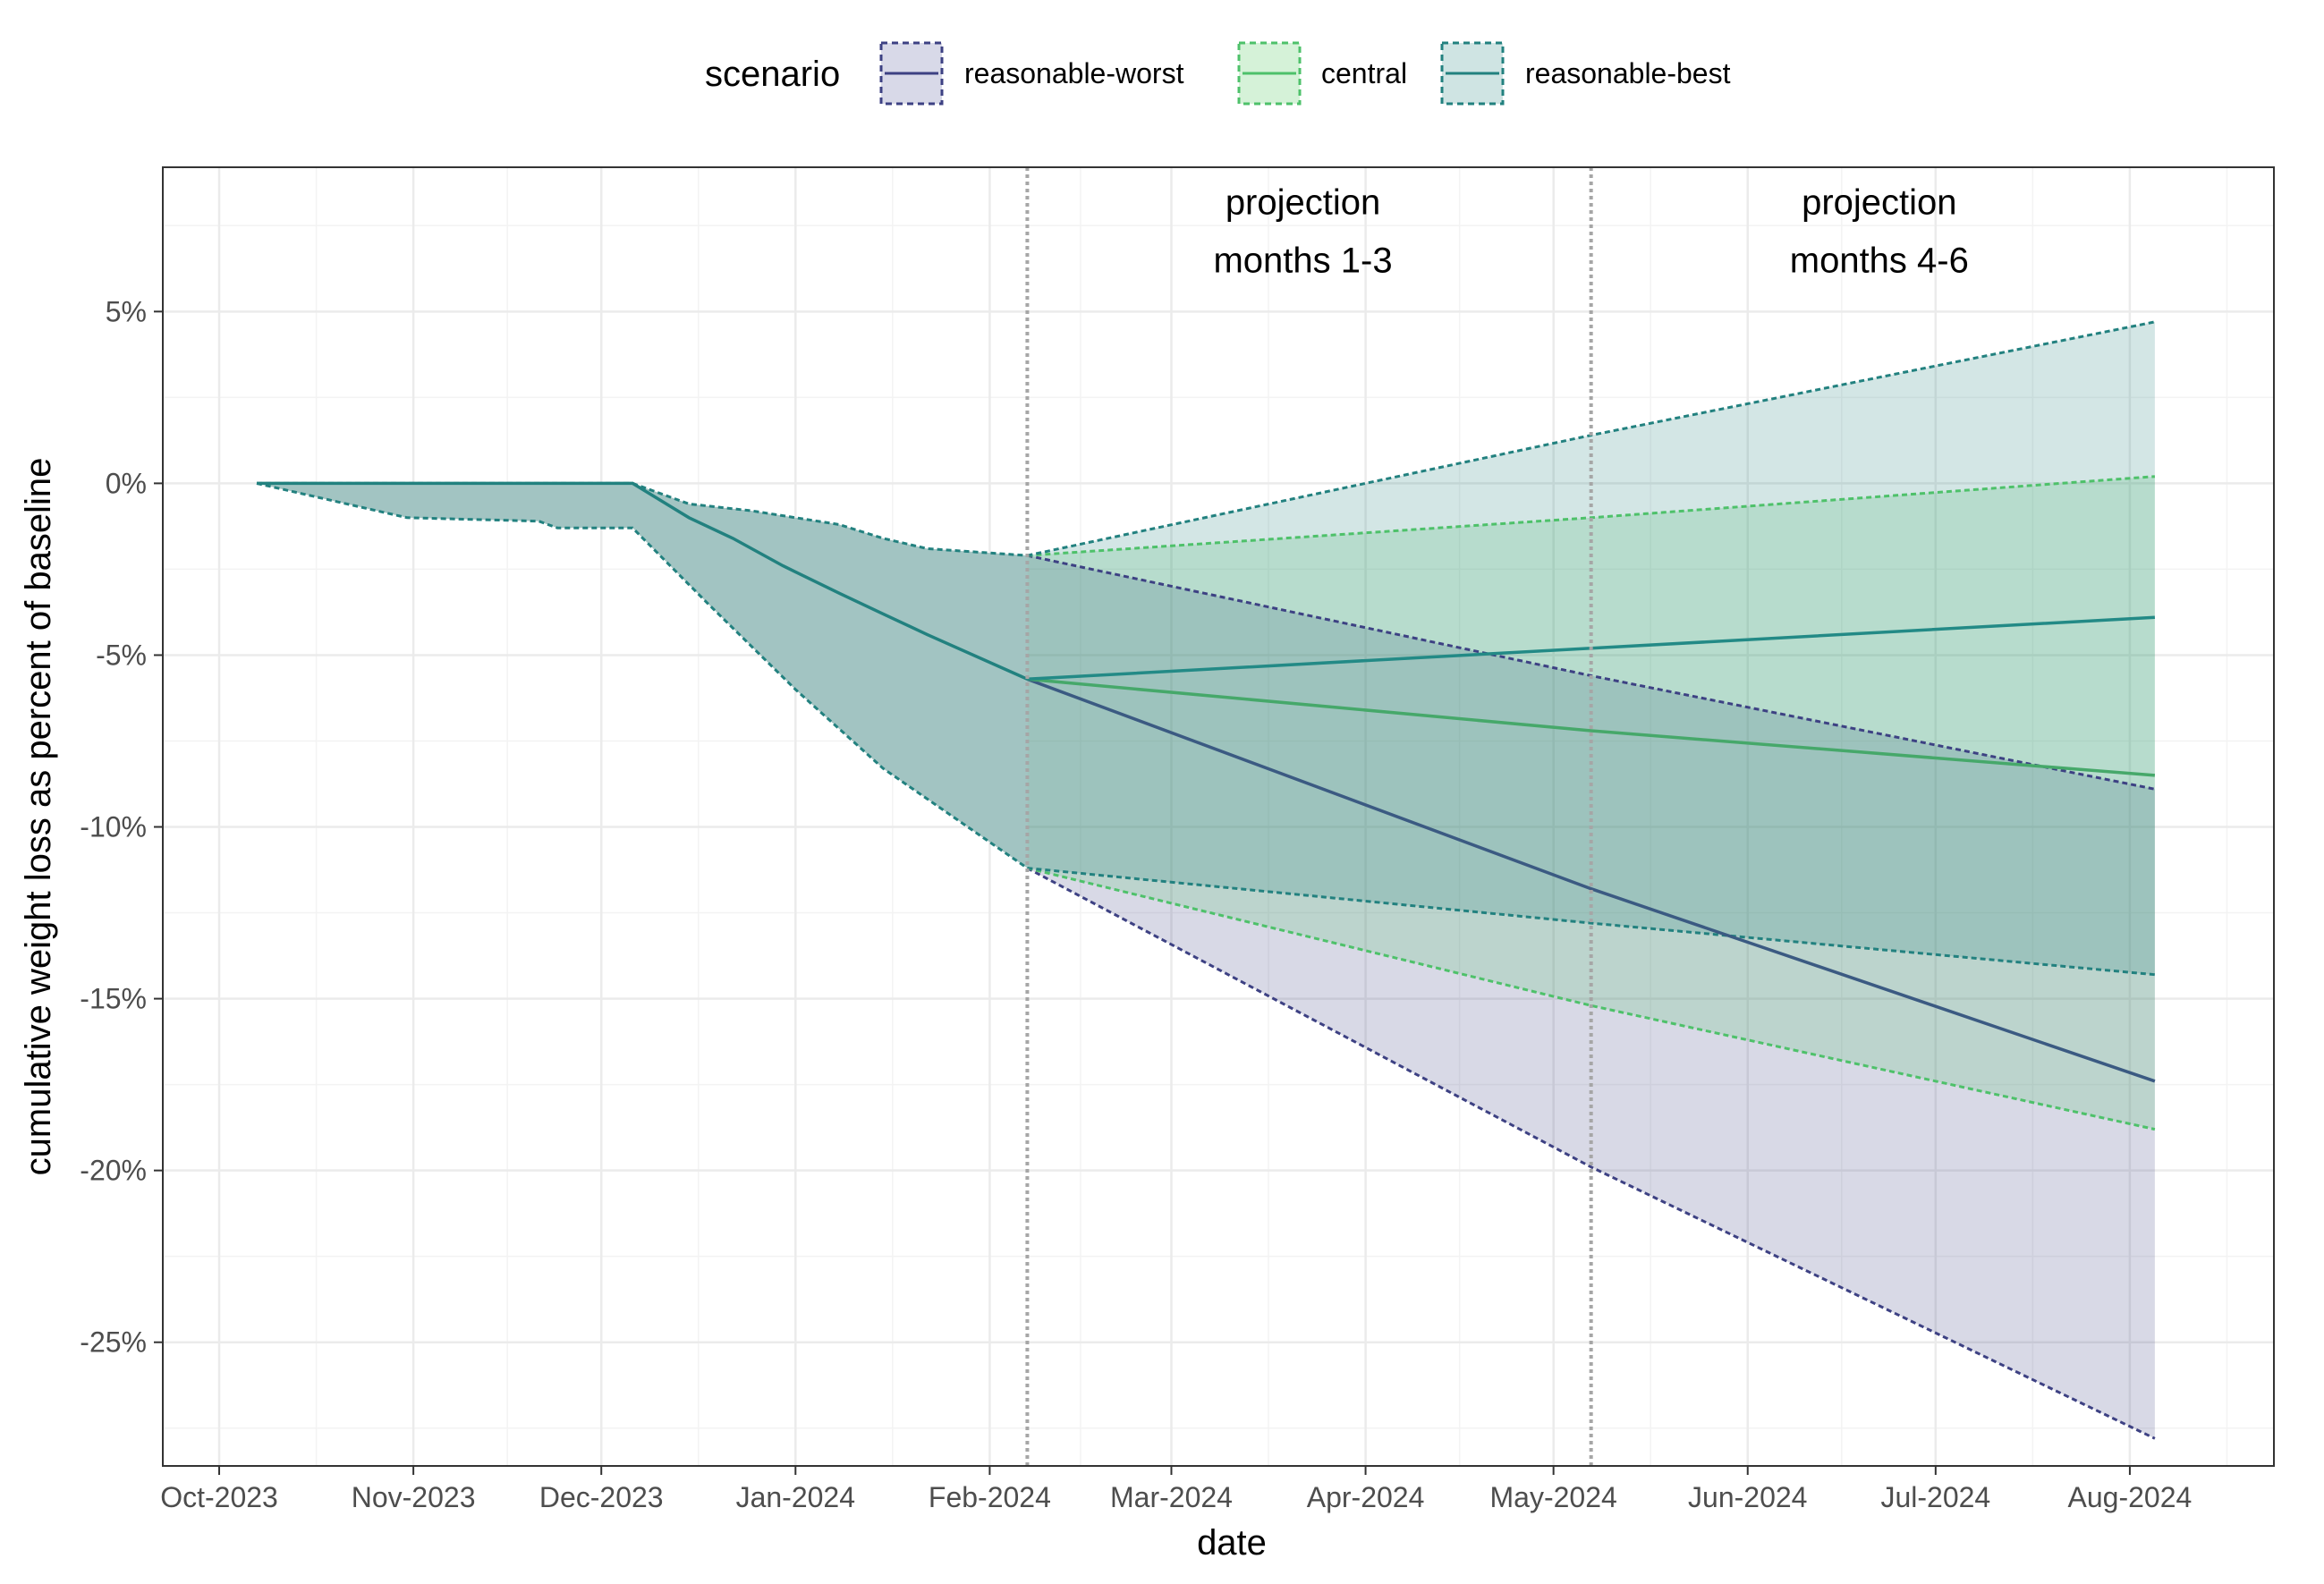 This screenshot has height=1584, width=2324. Describe the element at coordinates (1553, 1497) in the screenshot. I see `x-tick-label: May-2024` at that location.